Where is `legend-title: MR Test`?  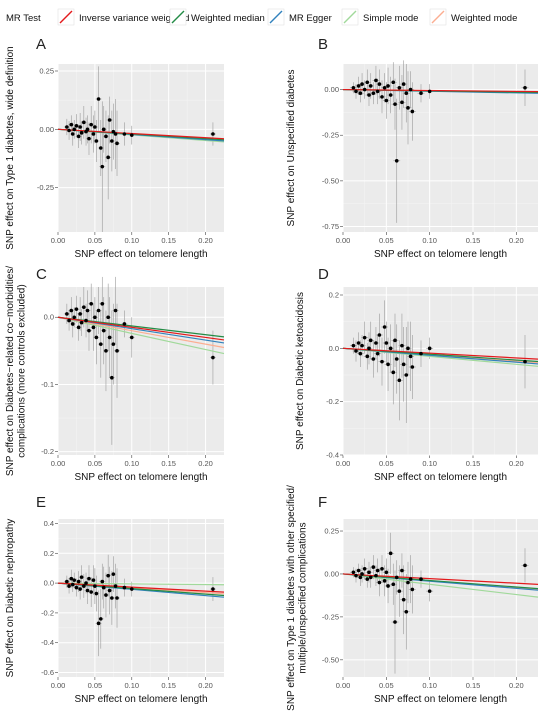
legend-title: MR Test is located at coordinates (23, 18).